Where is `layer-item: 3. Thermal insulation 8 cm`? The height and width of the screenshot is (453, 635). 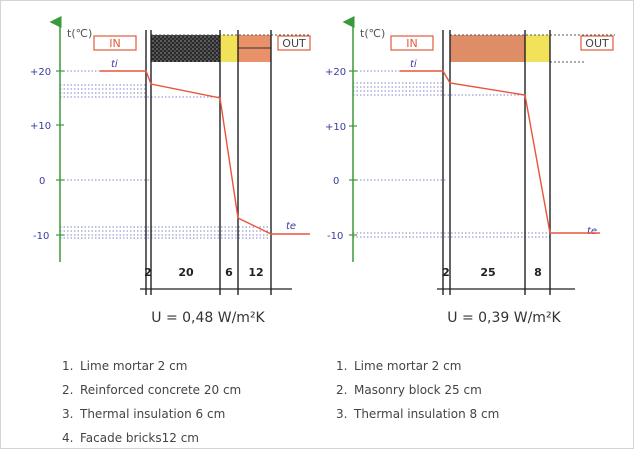
layer-item: 3. Thermal insulation 8 cm is located at coordinates (417, 414).